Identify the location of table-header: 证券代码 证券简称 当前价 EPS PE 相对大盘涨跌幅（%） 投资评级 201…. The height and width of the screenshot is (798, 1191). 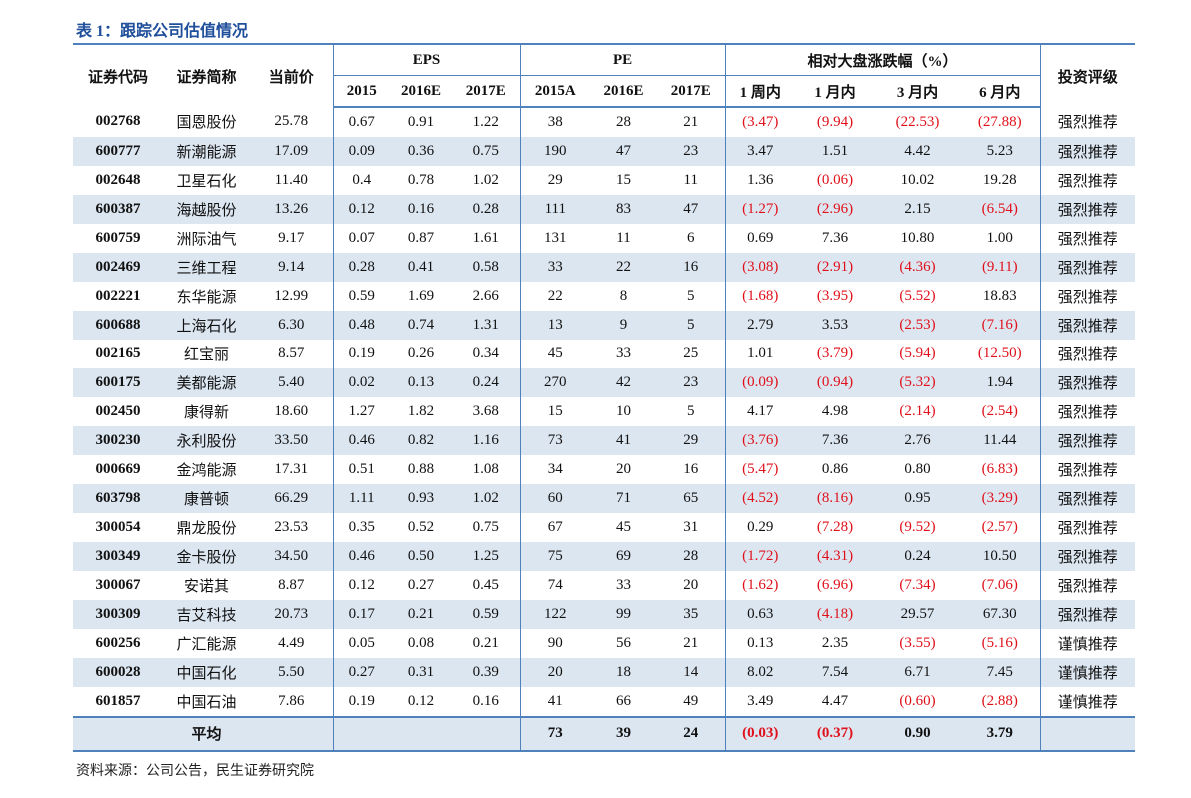
(604, 75).